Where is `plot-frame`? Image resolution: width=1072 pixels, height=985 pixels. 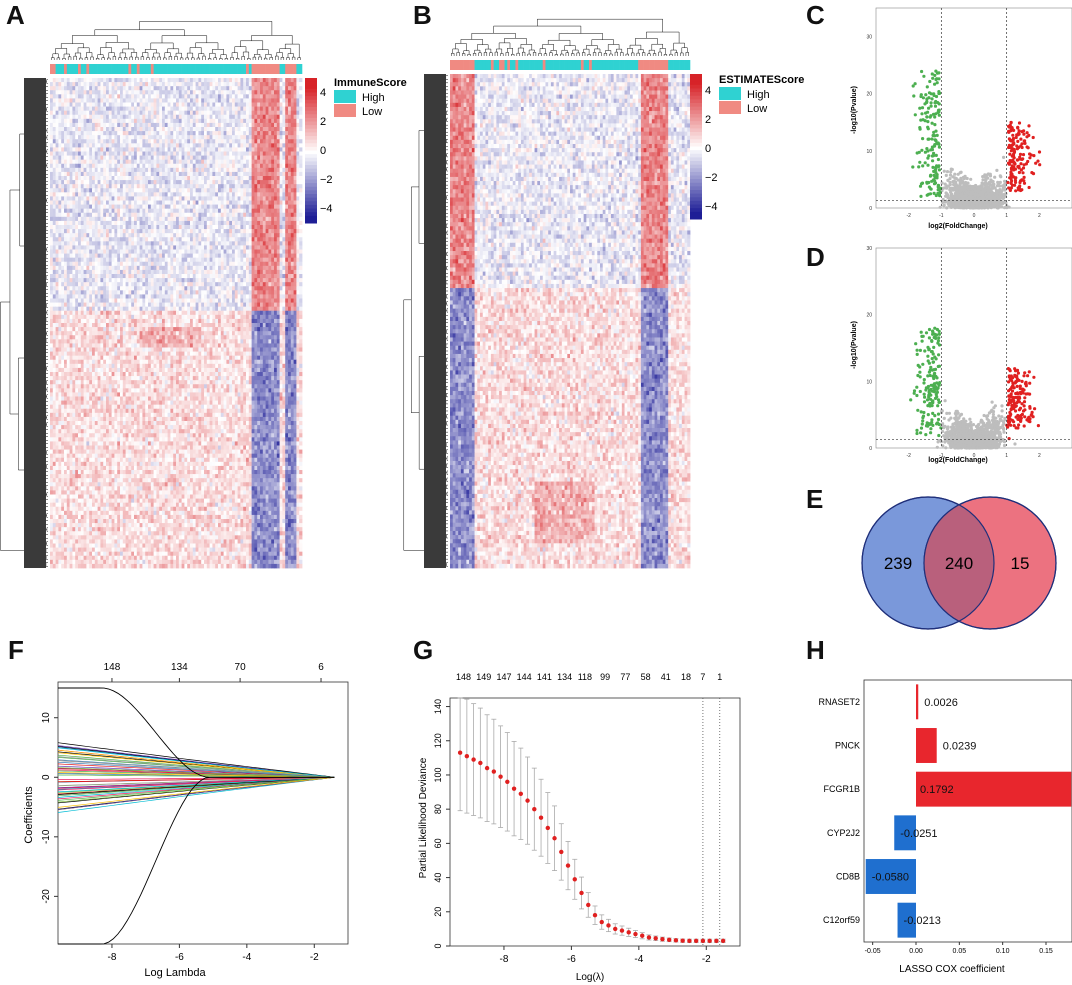
plot-frame is located at coordinates (203, 813).